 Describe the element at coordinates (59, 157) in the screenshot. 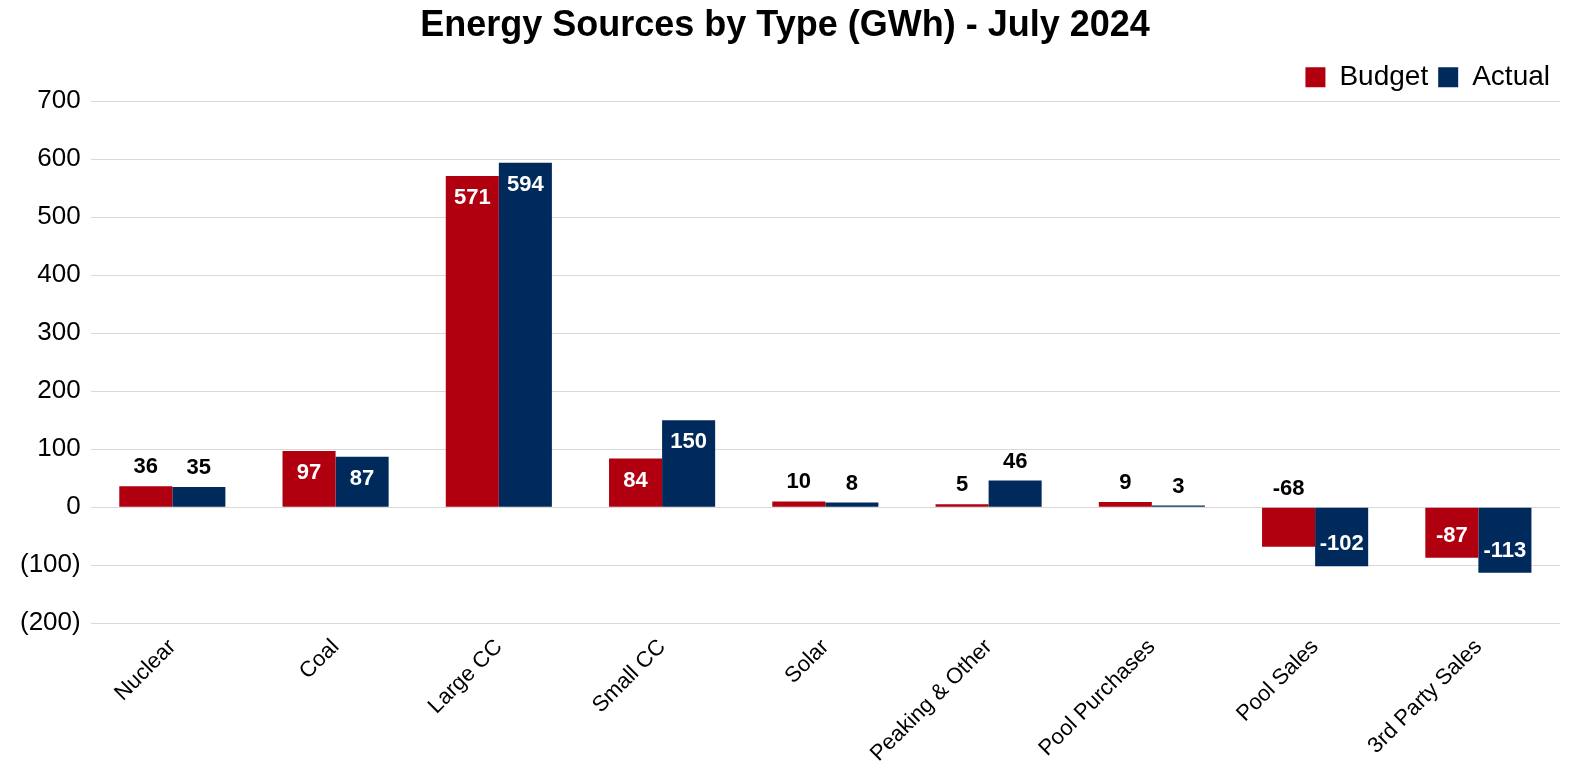

I see `y-tick-label: 600` at that location.